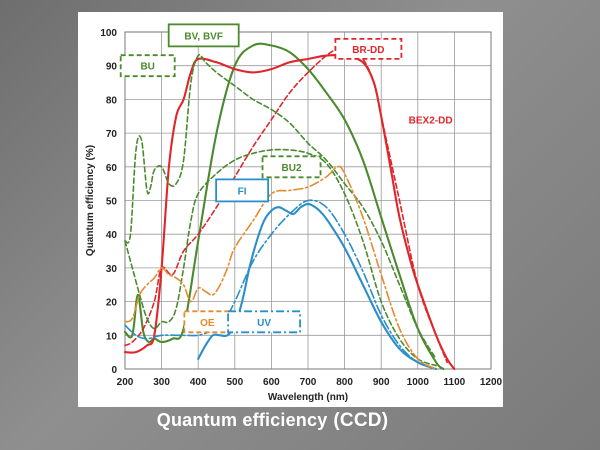 The image size is (600, 450). I want to click on legend-box-fi, so click(242, 190).